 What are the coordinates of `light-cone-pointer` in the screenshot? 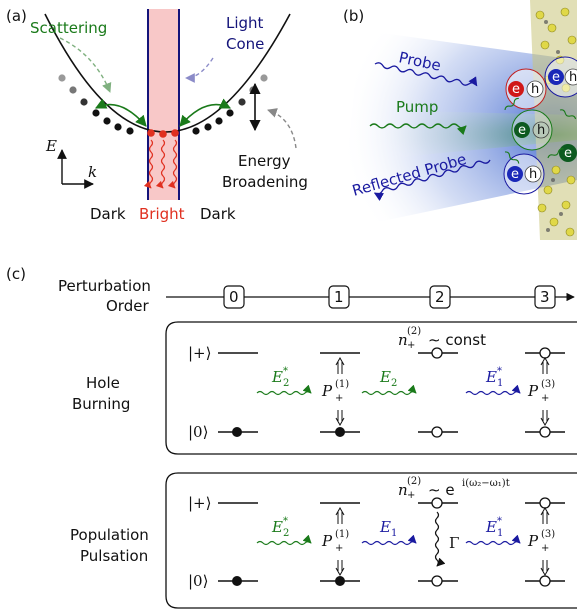 It's located at (199, 70).